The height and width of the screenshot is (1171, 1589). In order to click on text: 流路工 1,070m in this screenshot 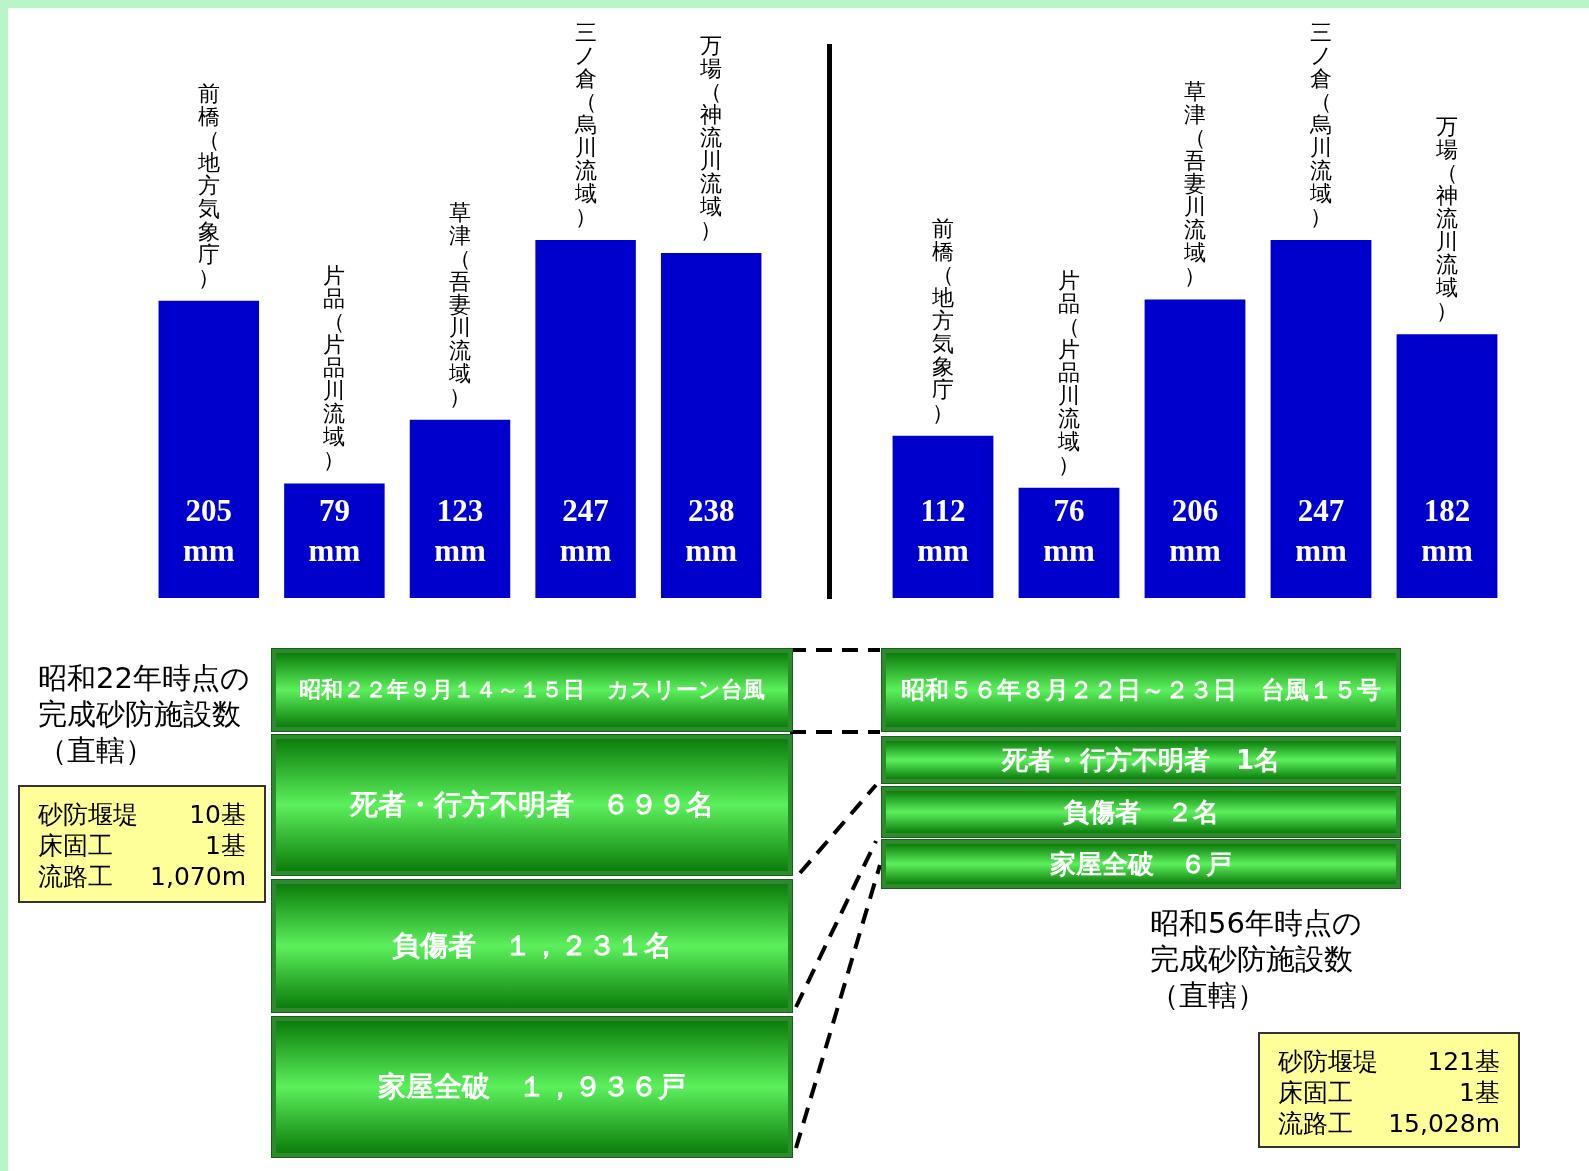, I will do `click(142, 876)`.